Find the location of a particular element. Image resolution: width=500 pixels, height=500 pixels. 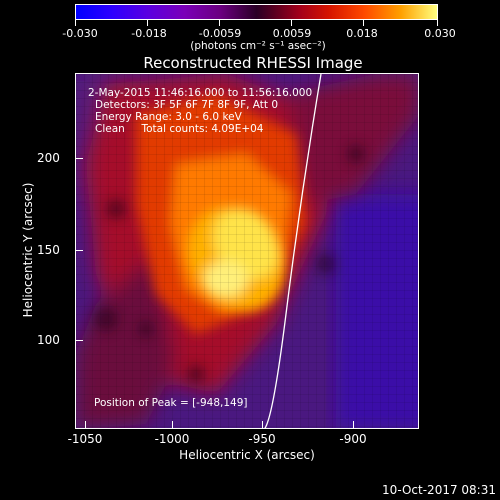

colorbar-label: 0.030 is located at coordinates (440, 33).